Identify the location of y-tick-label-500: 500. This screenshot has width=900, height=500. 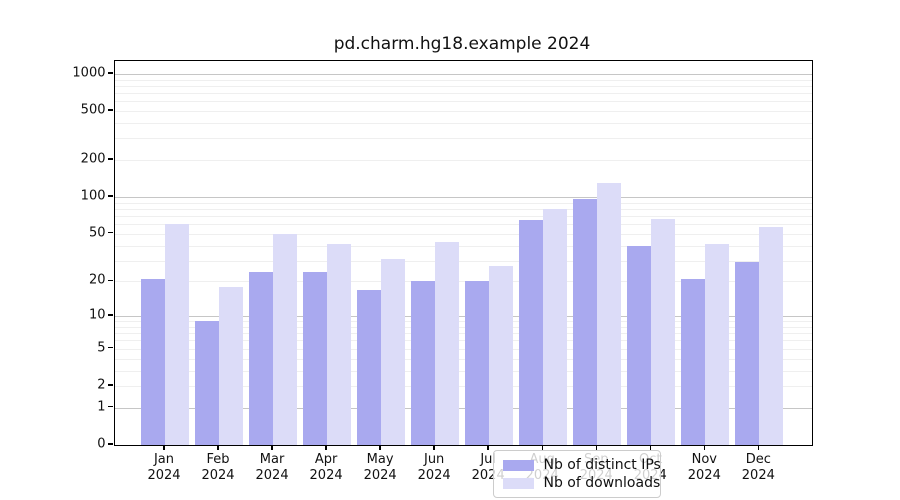
(93, 110).